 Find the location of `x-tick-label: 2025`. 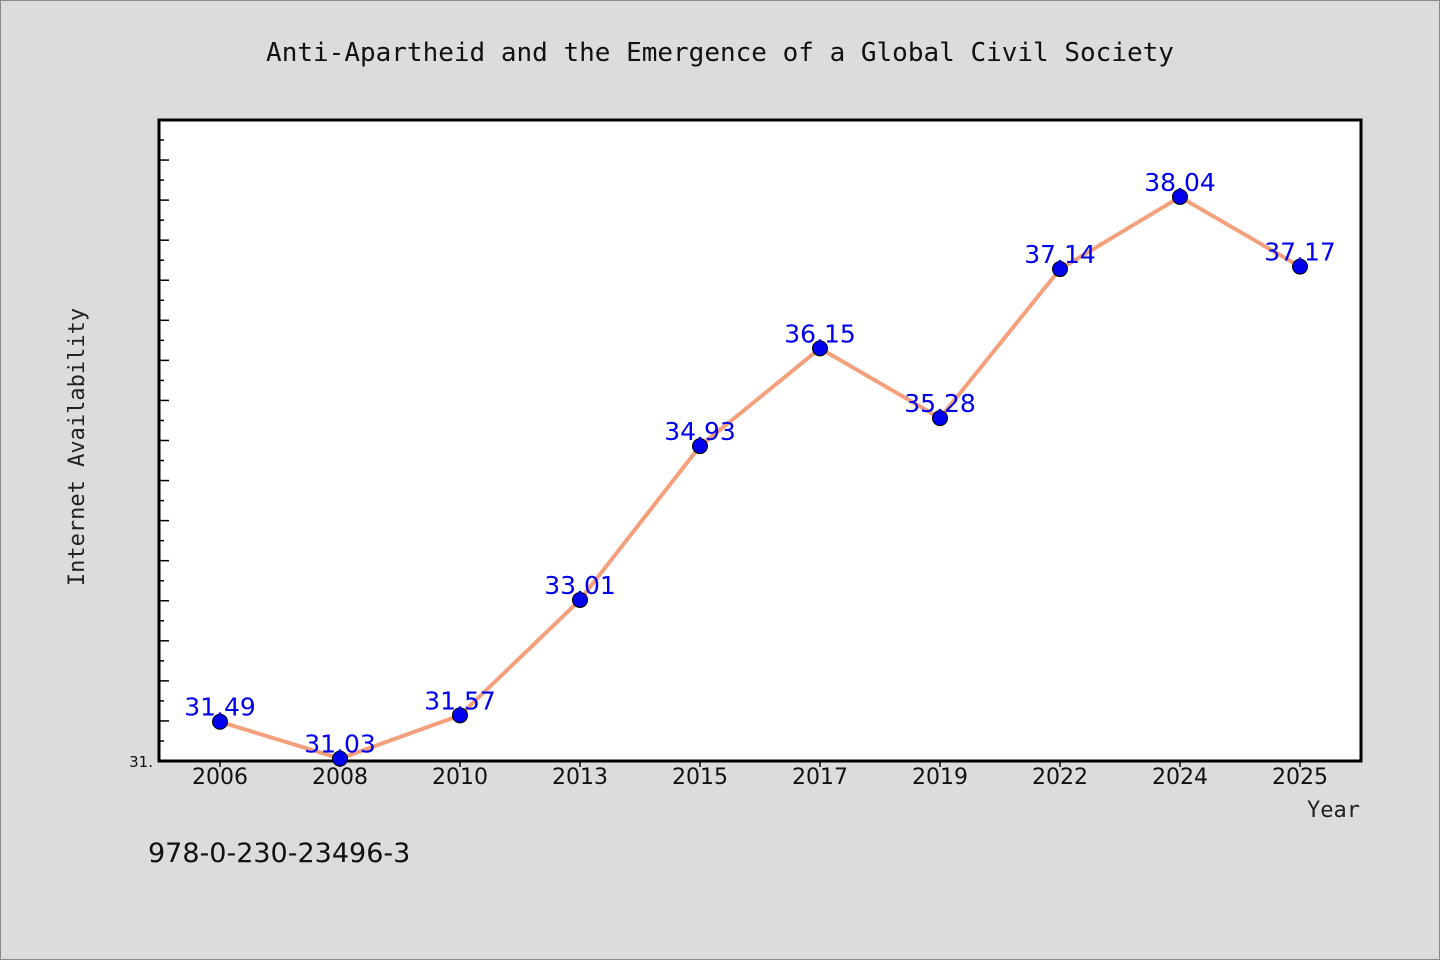

x-tick-label: 2025 is located at coordinates (1300, 777).